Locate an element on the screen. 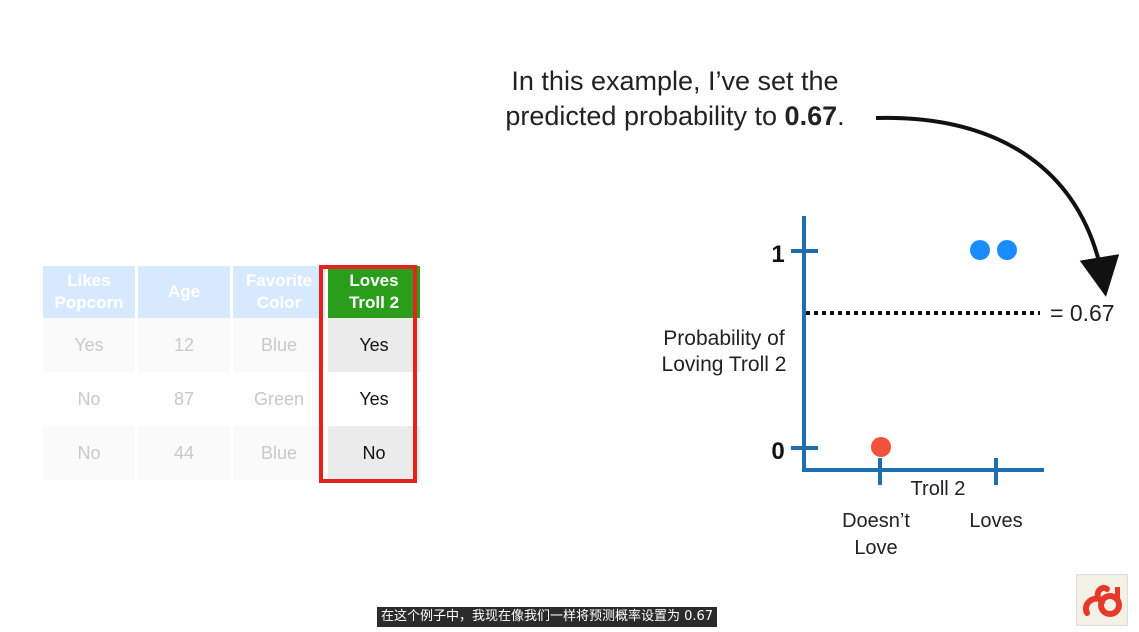  annotation-line-2-prefix: predicted probability to is located at coordinates (645, 116).